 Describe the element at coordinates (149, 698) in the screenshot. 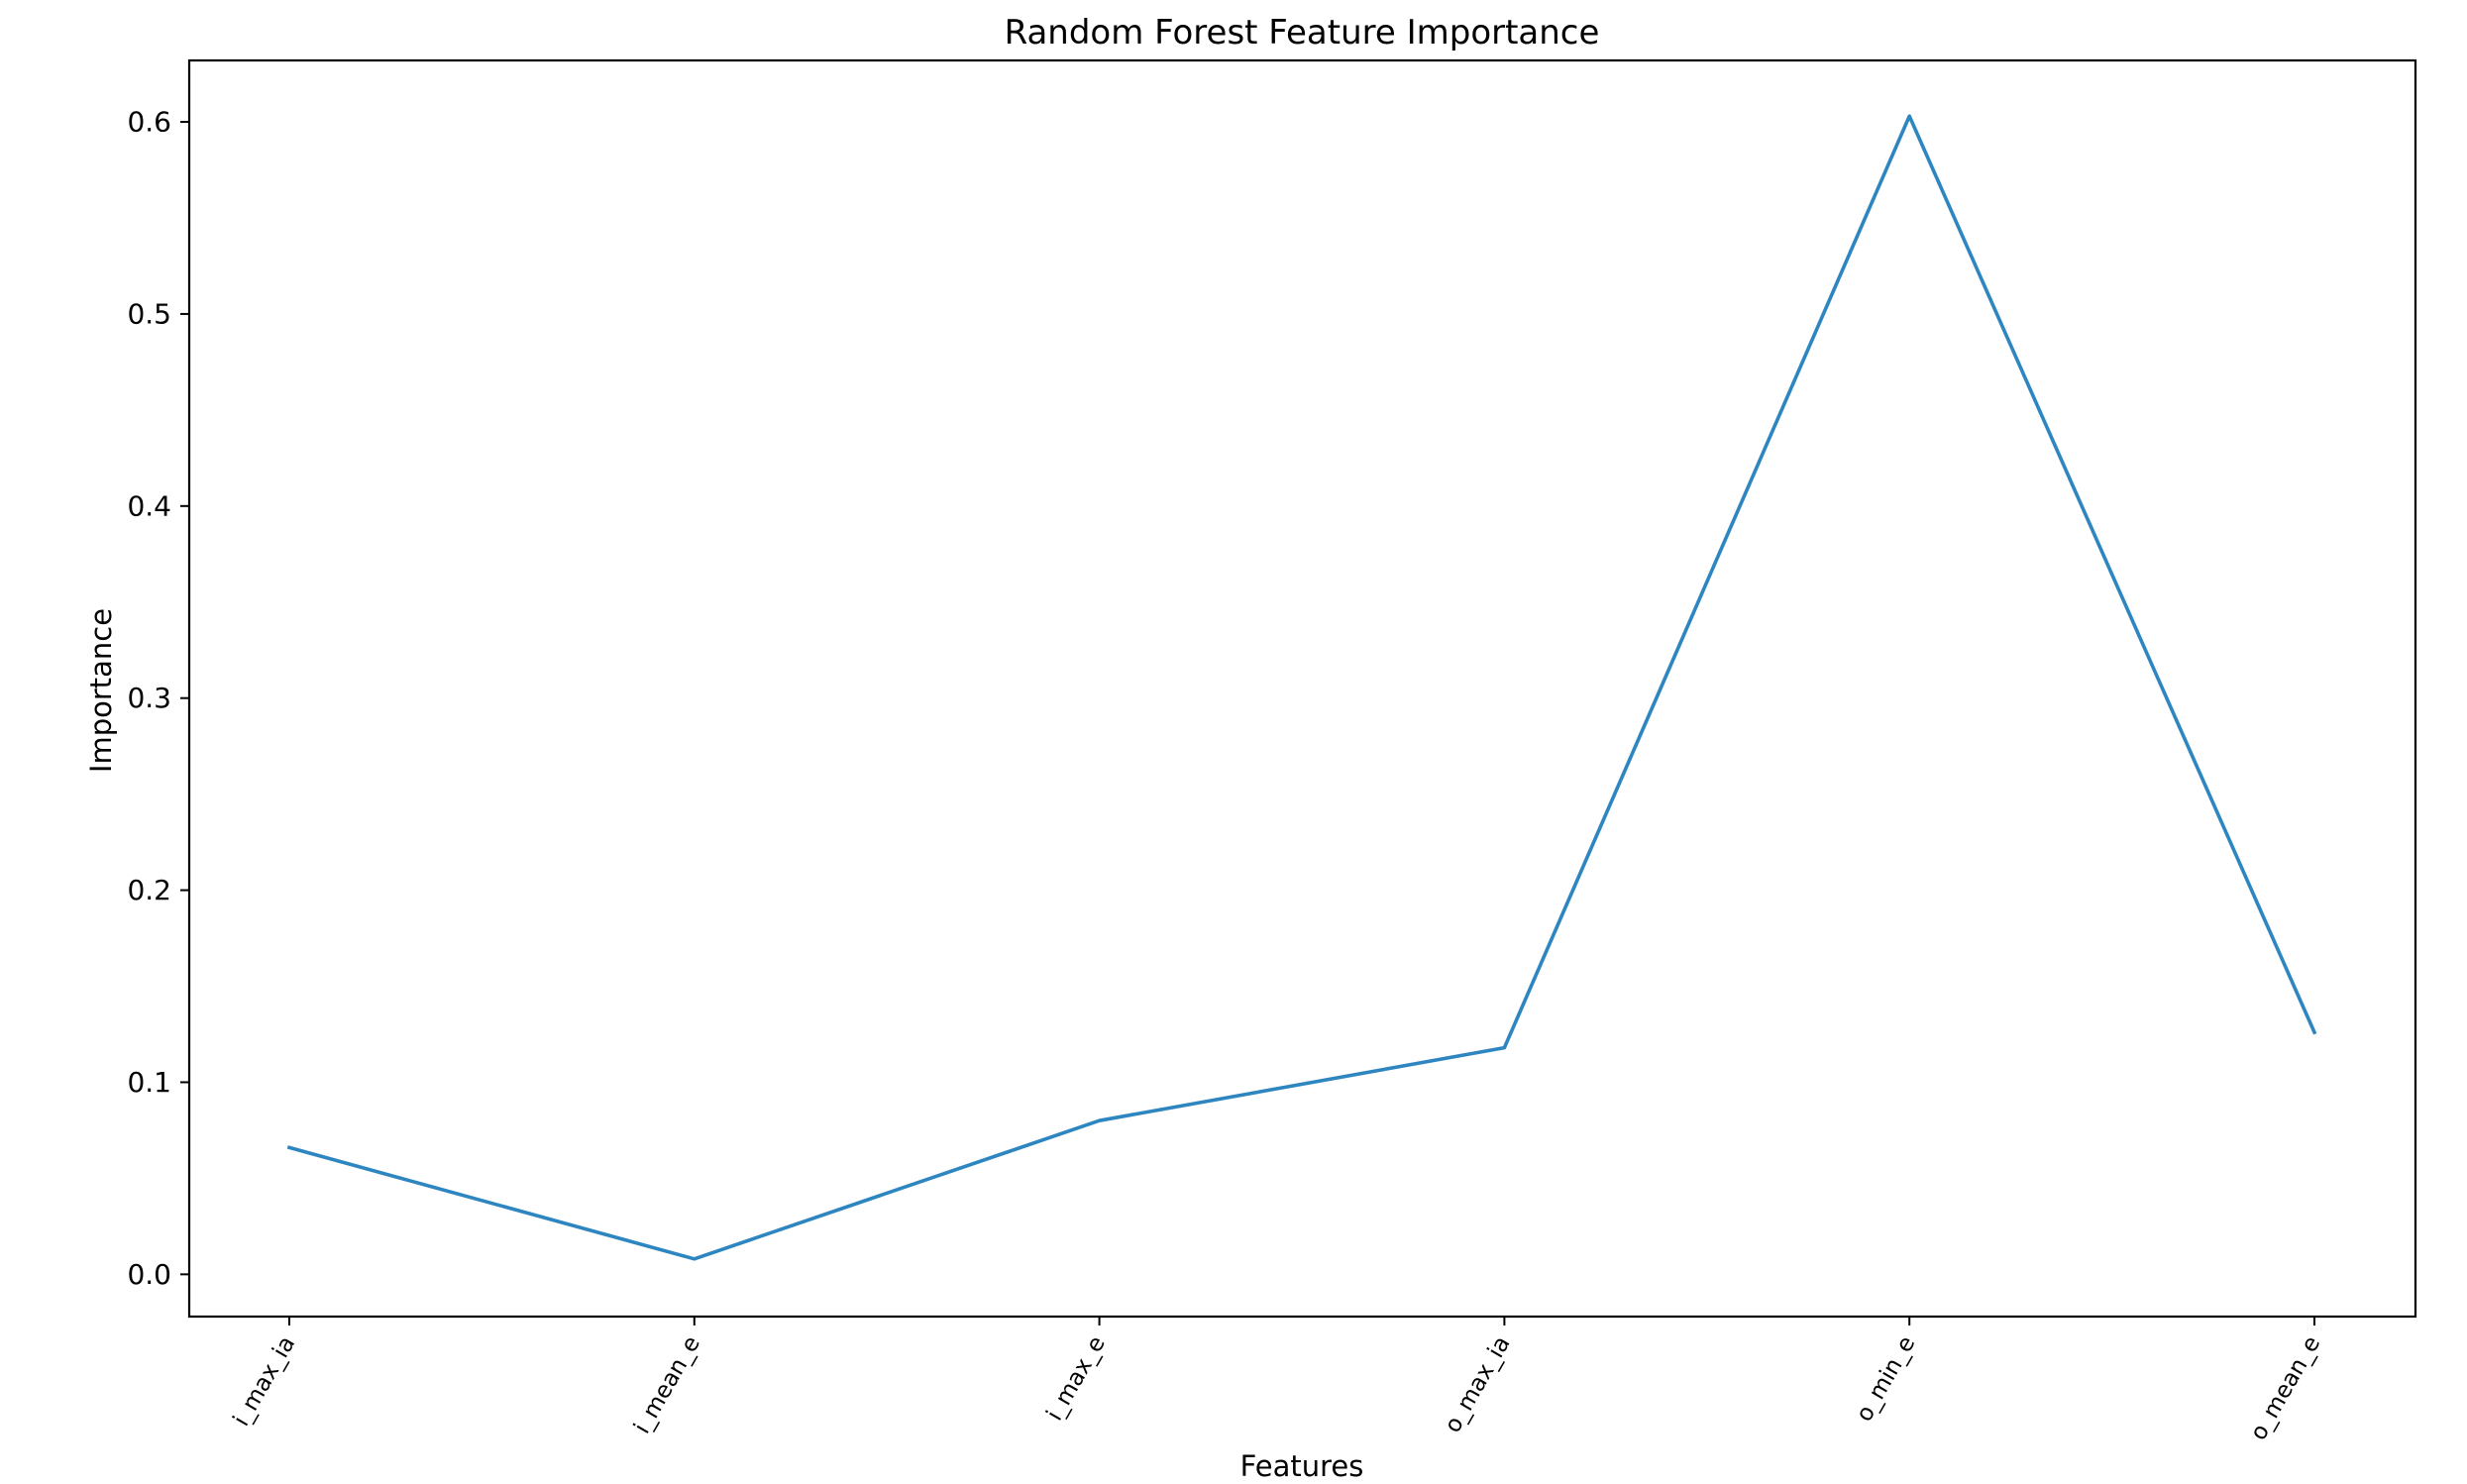

I see `y-tick-label: 0.3` at that location.